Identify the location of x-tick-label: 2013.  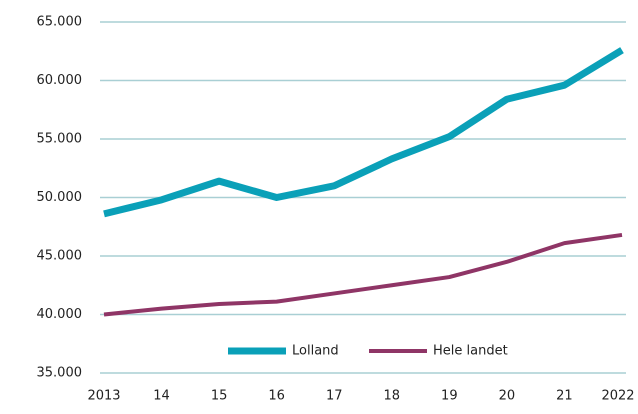
(103, 396).